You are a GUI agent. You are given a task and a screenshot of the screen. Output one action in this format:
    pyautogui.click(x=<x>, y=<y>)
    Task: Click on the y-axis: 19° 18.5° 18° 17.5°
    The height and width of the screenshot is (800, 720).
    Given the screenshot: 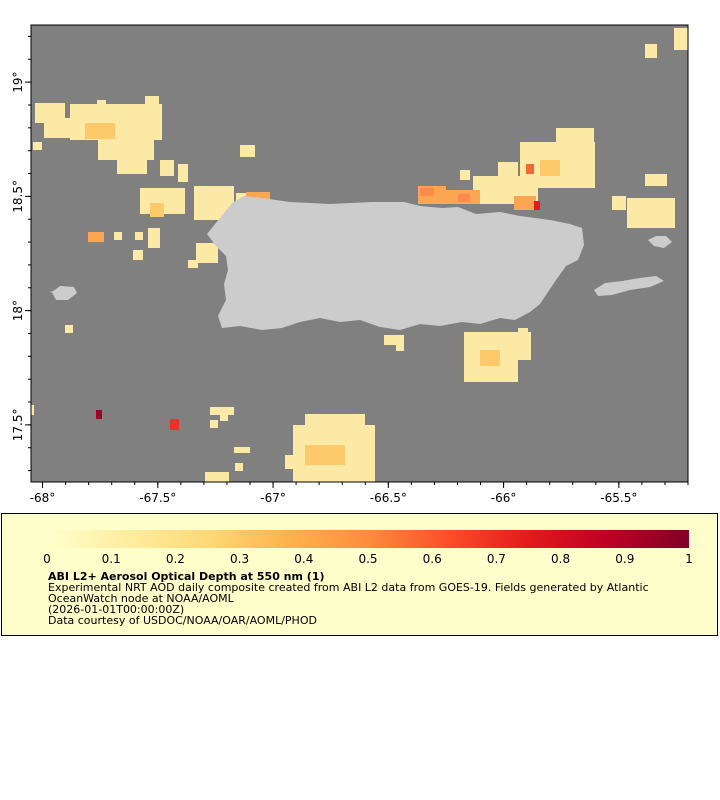 What is the action you would take?
    pyautogui.click(x=21, y=253)
    